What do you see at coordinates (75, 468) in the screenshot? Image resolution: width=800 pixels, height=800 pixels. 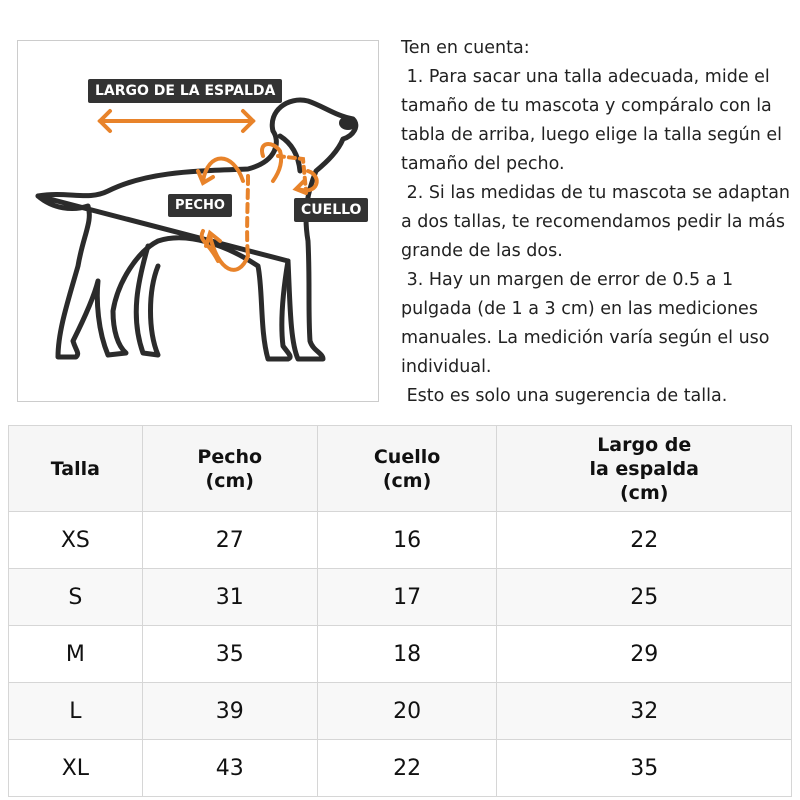 I see `header-size: Talla` at bounding box center [75, 468].